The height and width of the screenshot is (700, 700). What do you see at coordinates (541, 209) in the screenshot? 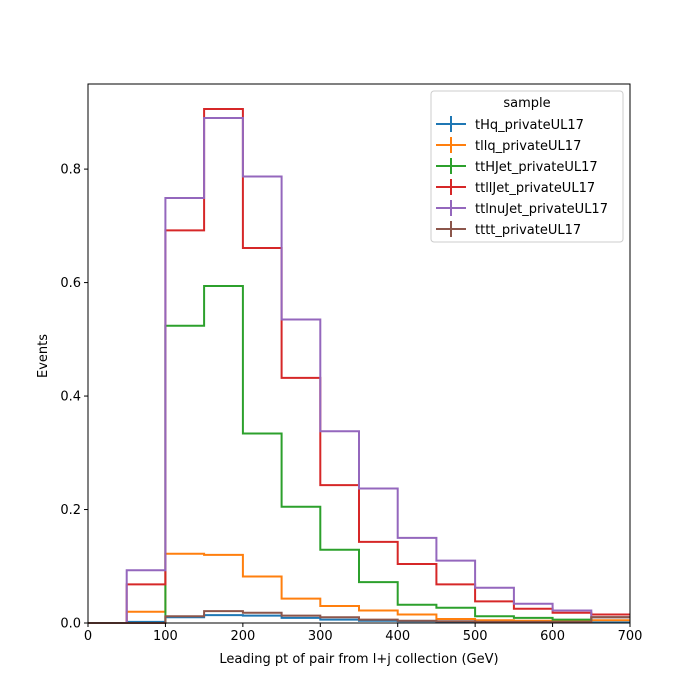
I see `legend-label: ttlnuJet_privateUL17` at bounding box center [541, 209].